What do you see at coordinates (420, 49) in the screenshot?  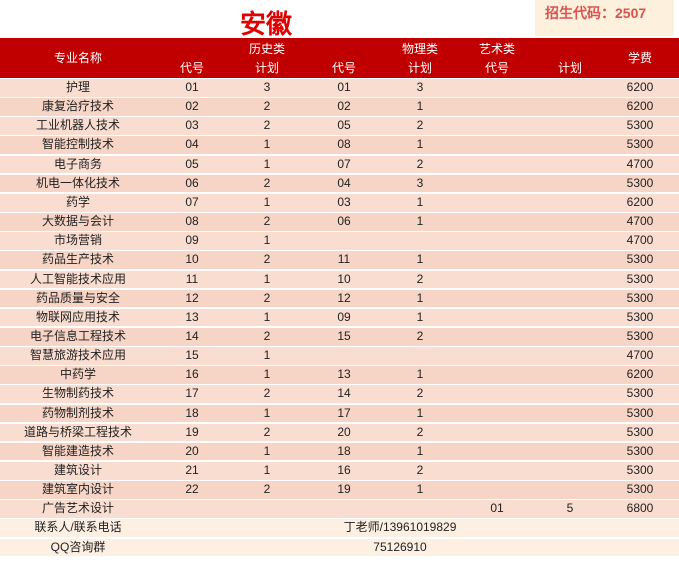 I see `group-header: 物理类` at bounding box center [420, 49].